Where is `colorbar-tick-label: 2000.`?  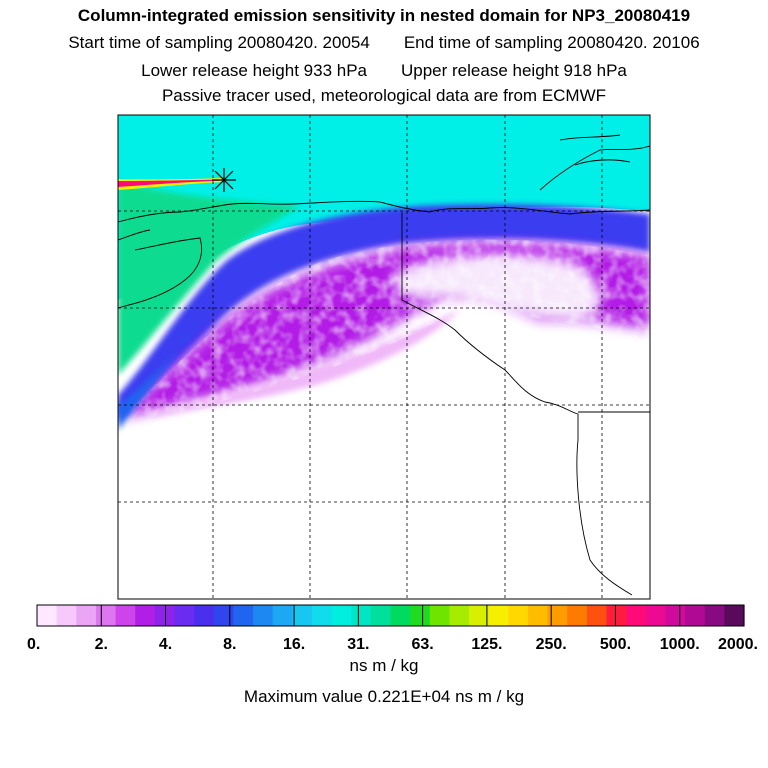 colorbar-tick-label: 2000. is located at coordinates (738, 644).